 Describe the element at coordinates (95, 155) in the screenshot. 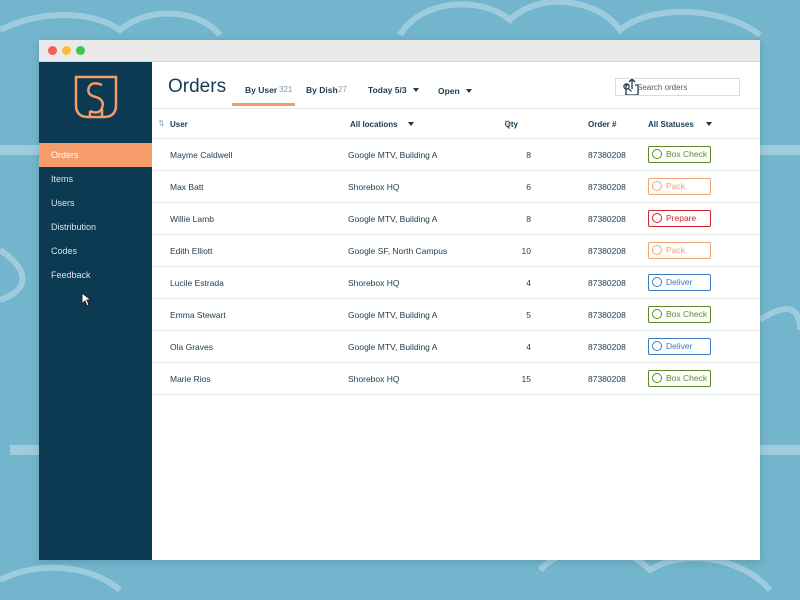

I see `nav-item: Orders` at that location.